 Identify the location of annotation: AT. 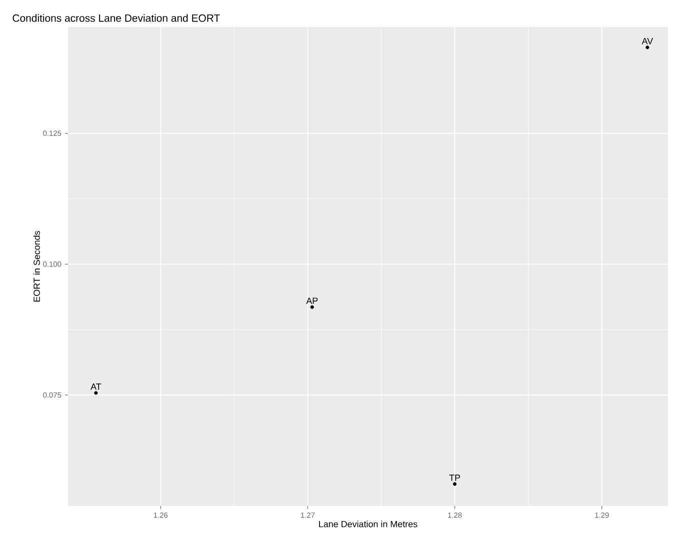
(96, 387).